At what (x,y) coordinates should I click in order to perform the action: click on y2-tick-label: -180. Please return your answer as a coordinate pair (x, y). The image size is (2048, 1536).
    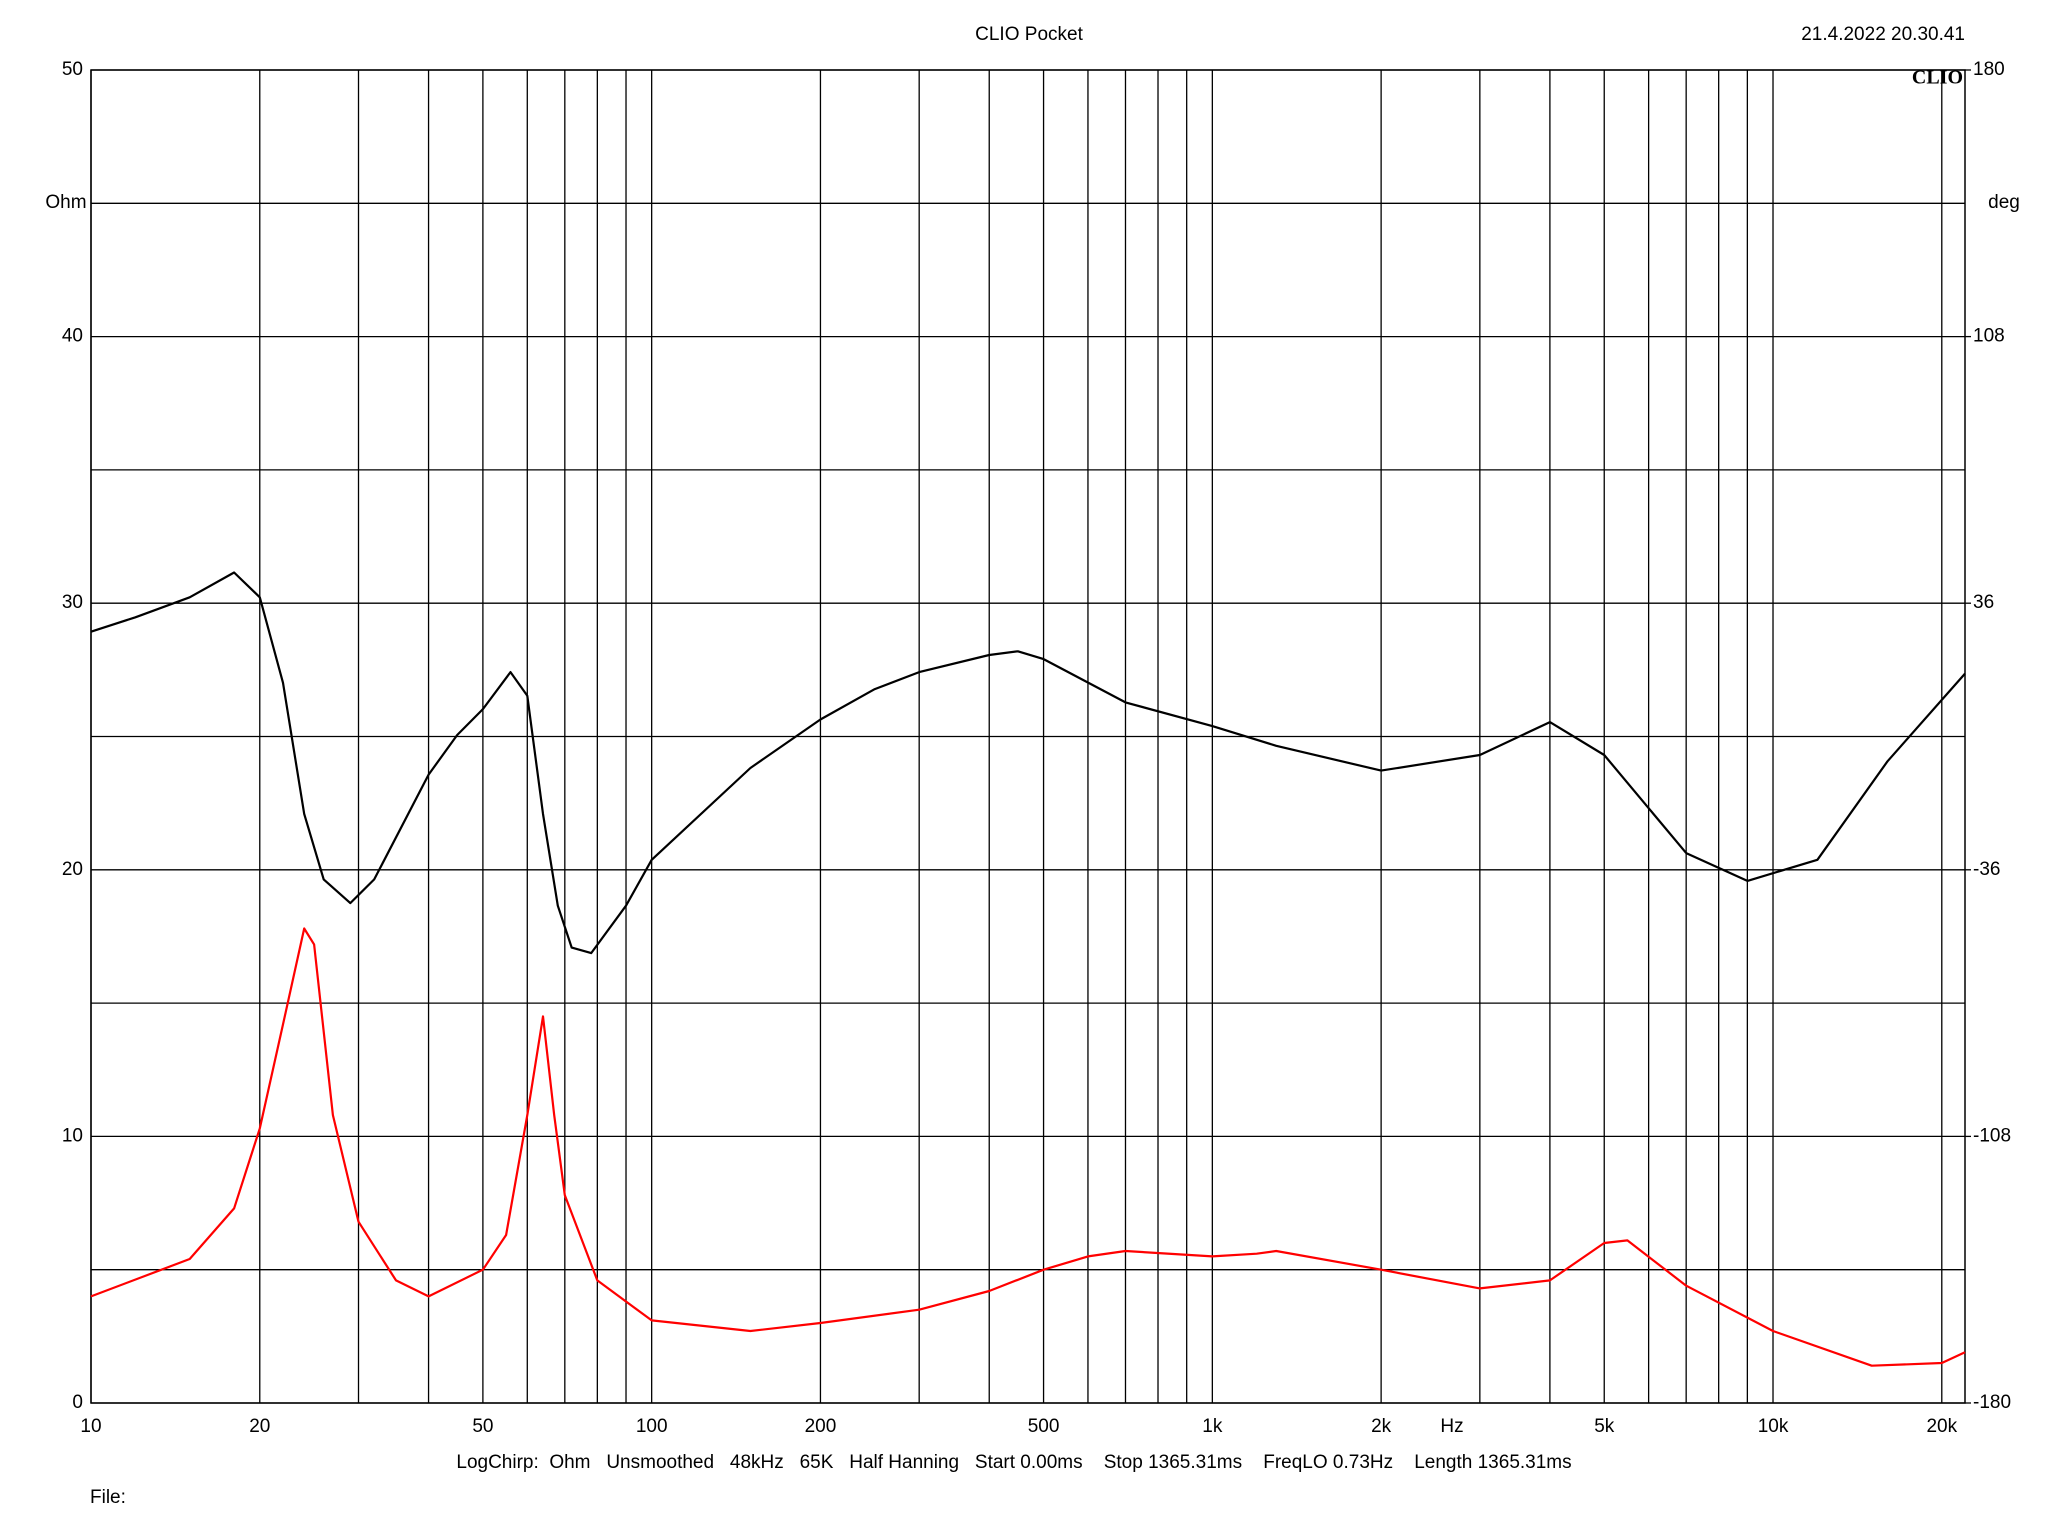
    Looking at the image, I should click on (1992, 1402).